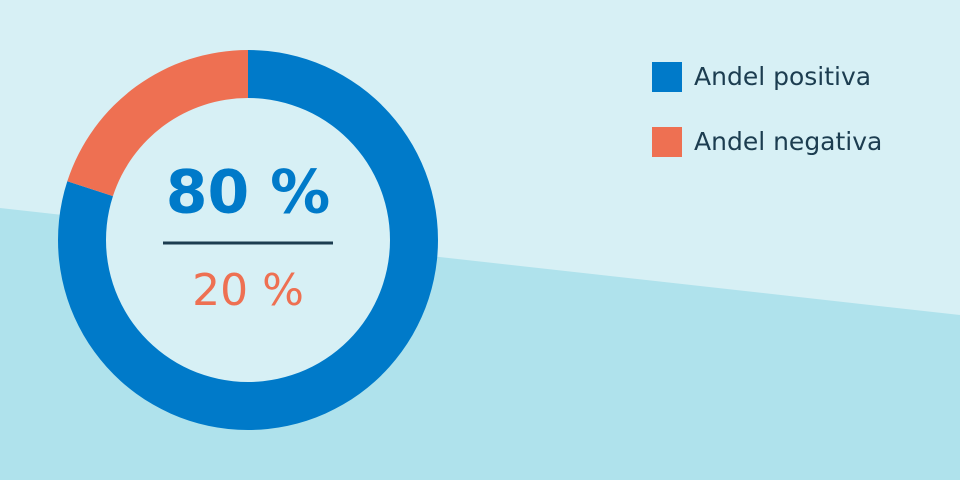  What do you see at coordinates (248, 193) in the screenshot?
I see `value-label: 80 %` at bounding box center [248, 193].